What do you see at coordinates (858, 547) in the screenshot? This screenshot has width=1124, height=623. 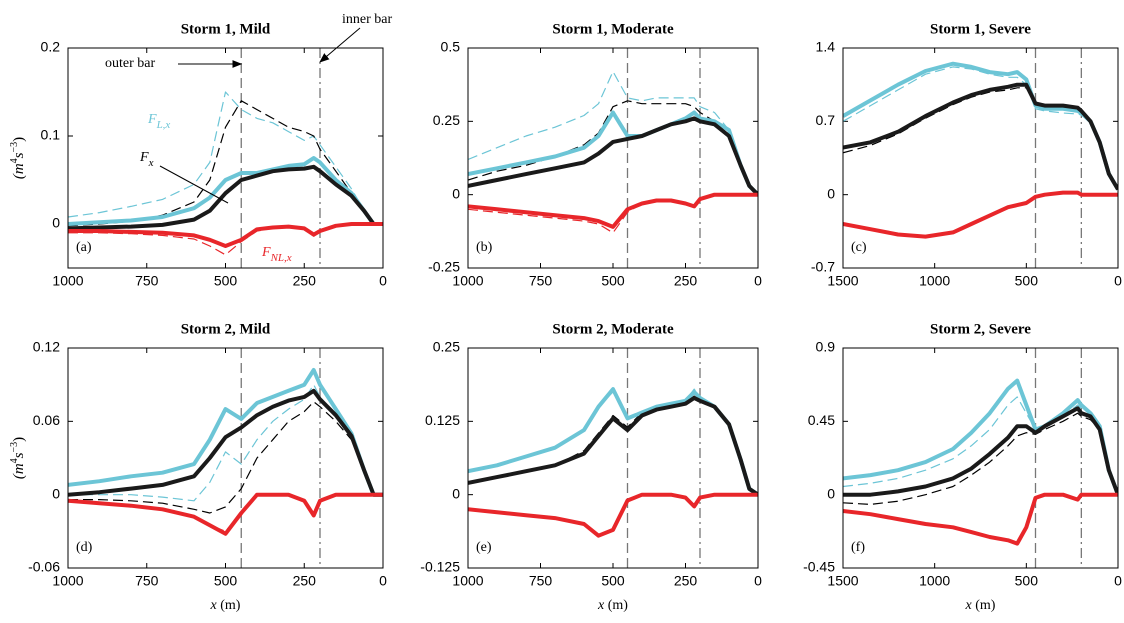 I see `panel-label: (f)` at bounding box center [858, 547].